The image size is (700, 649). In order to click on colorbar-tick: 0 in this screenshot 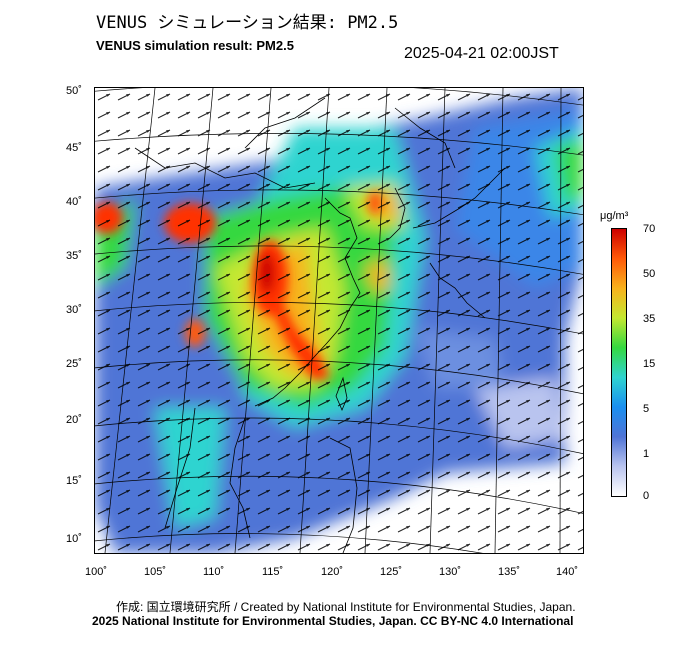, I will do `click(646, 496)`.